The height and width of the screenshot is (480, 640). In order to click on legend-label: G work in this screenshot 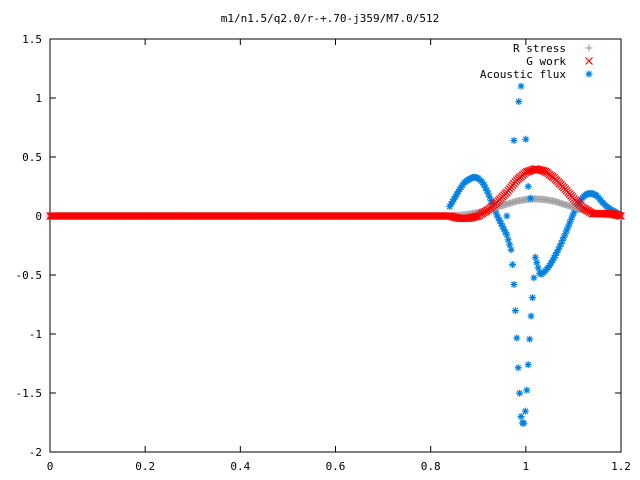, I will do `click(546, 61)`.